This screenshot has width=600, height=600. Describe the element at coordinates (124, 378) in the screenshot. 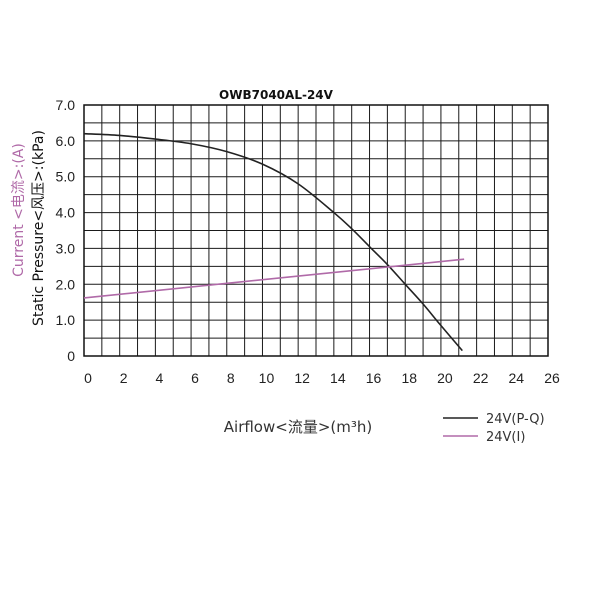

I see `x-tick-label: 2` at that location.